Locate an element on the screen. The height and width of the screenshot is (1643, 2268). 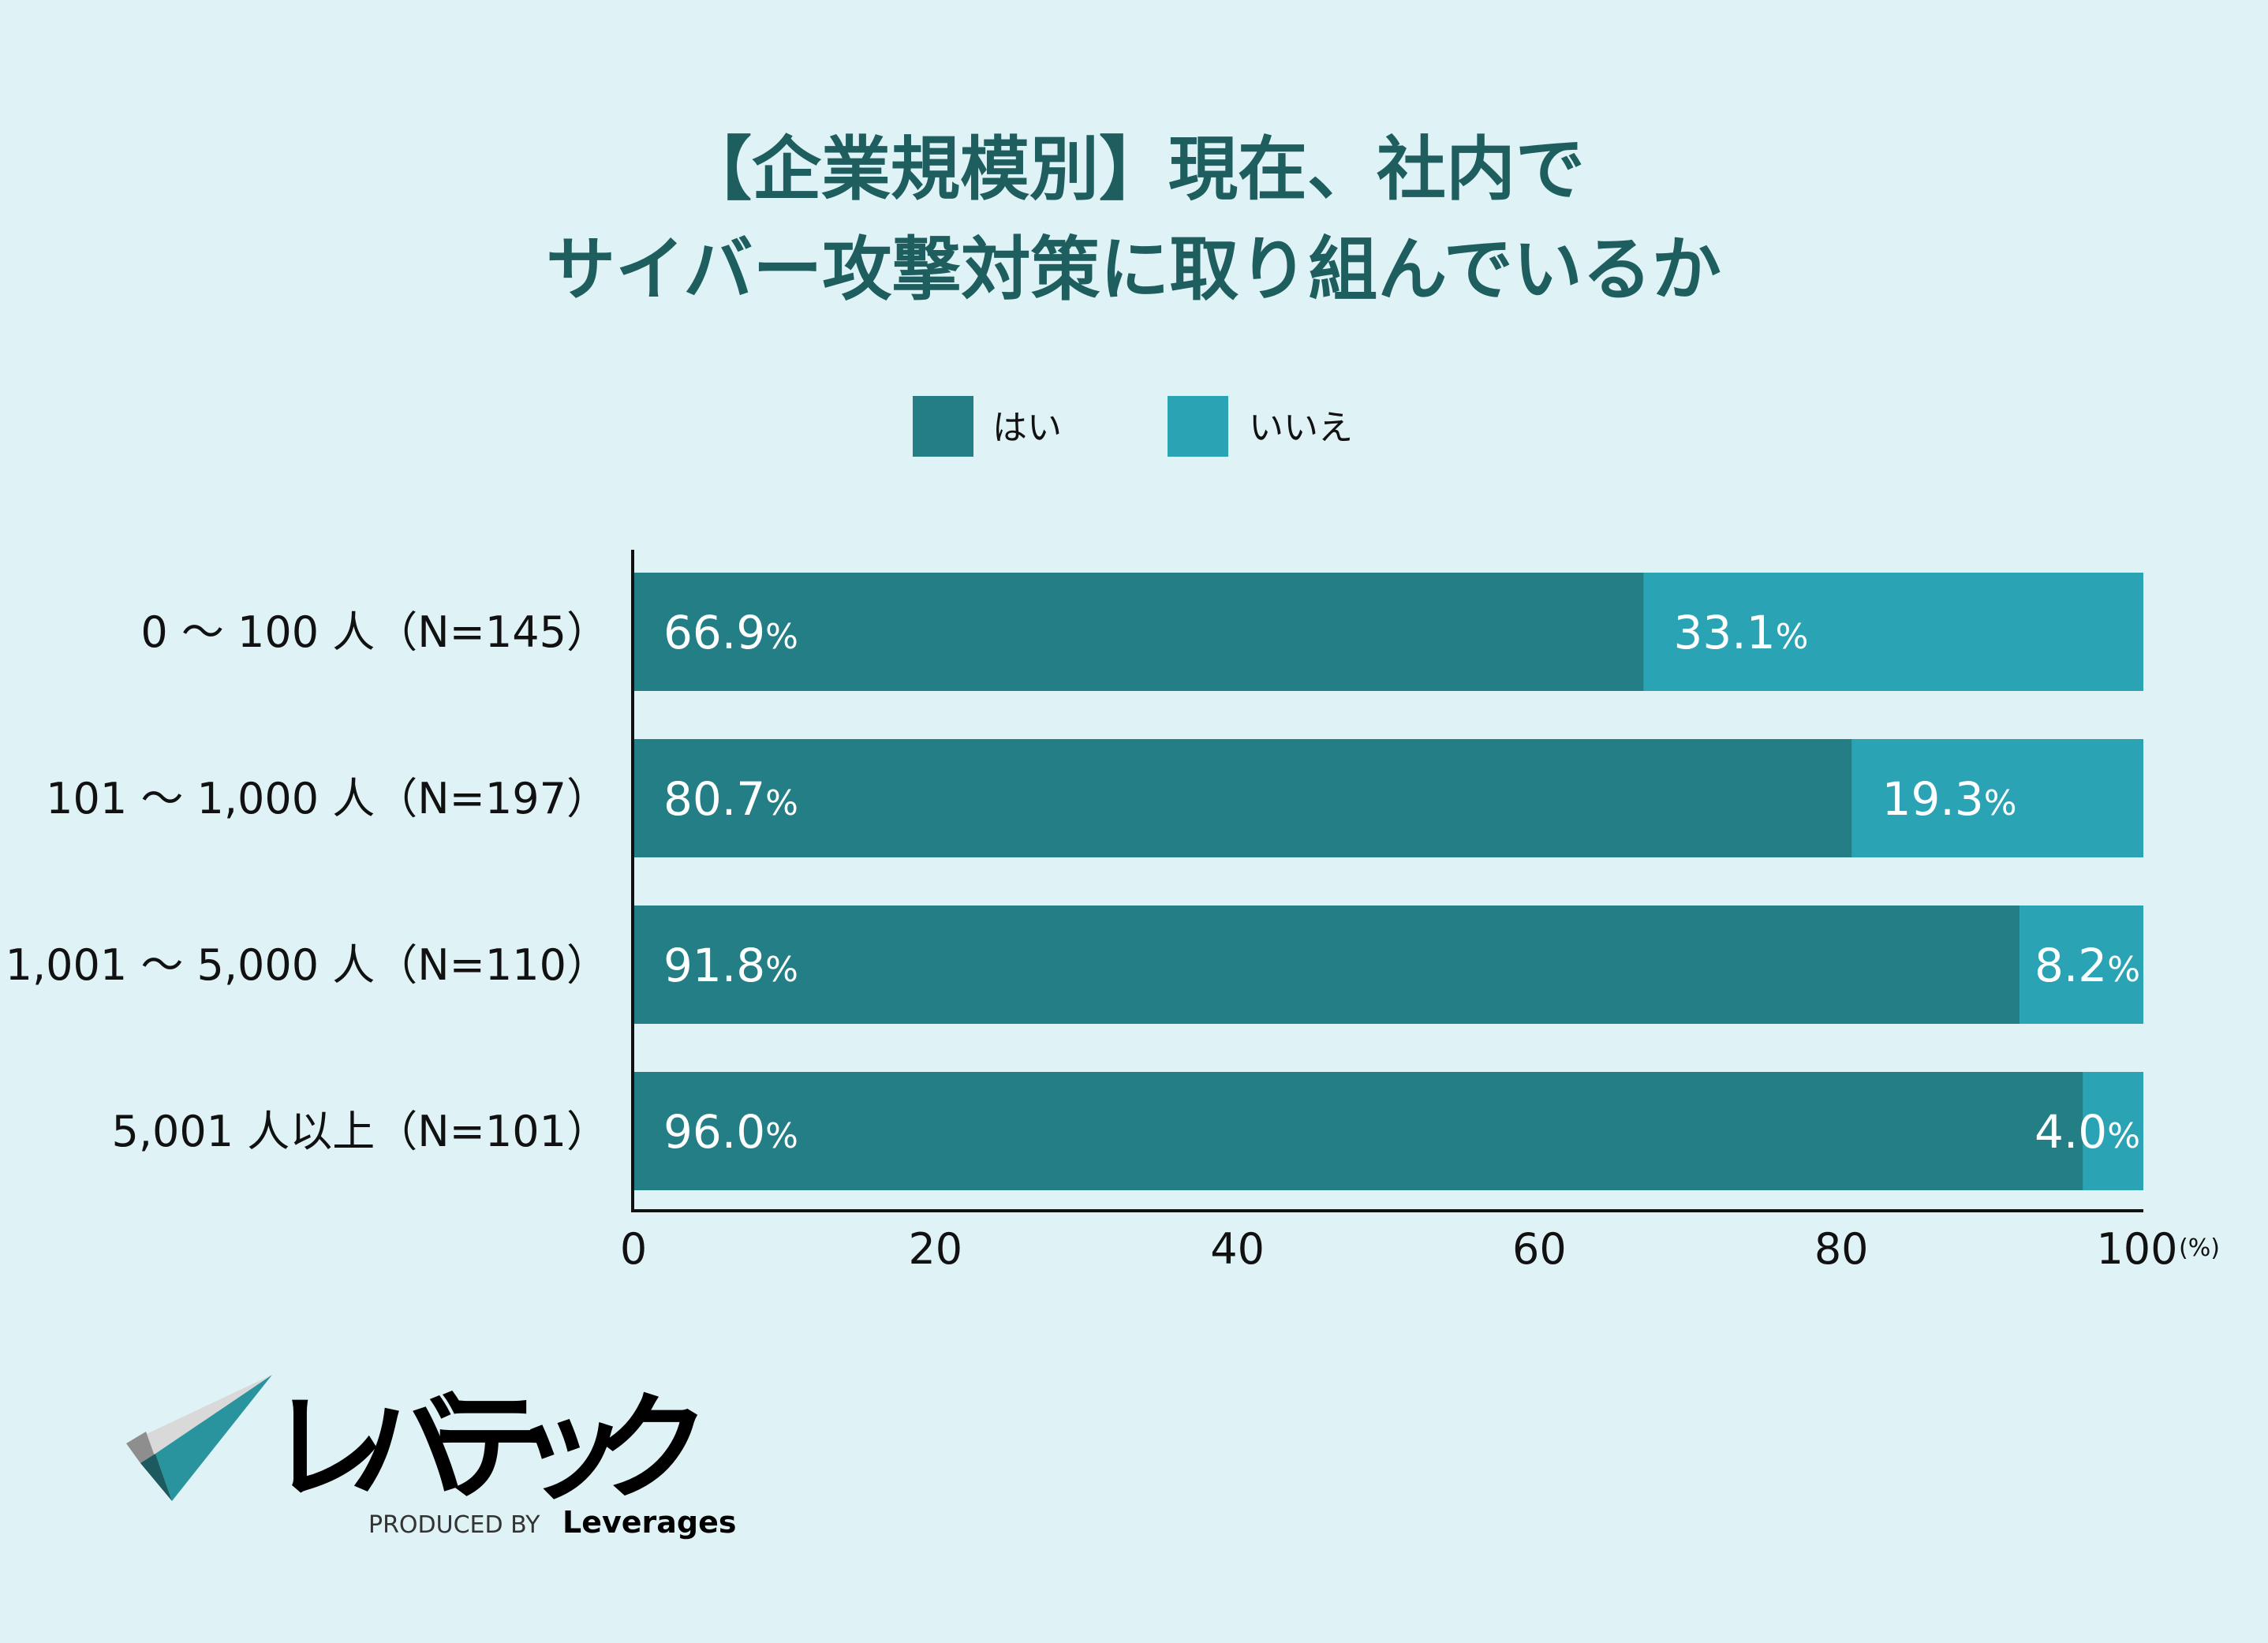
category-label: 1,001 〜 5,000 人（N=110） is located at coordinates (307, 965).